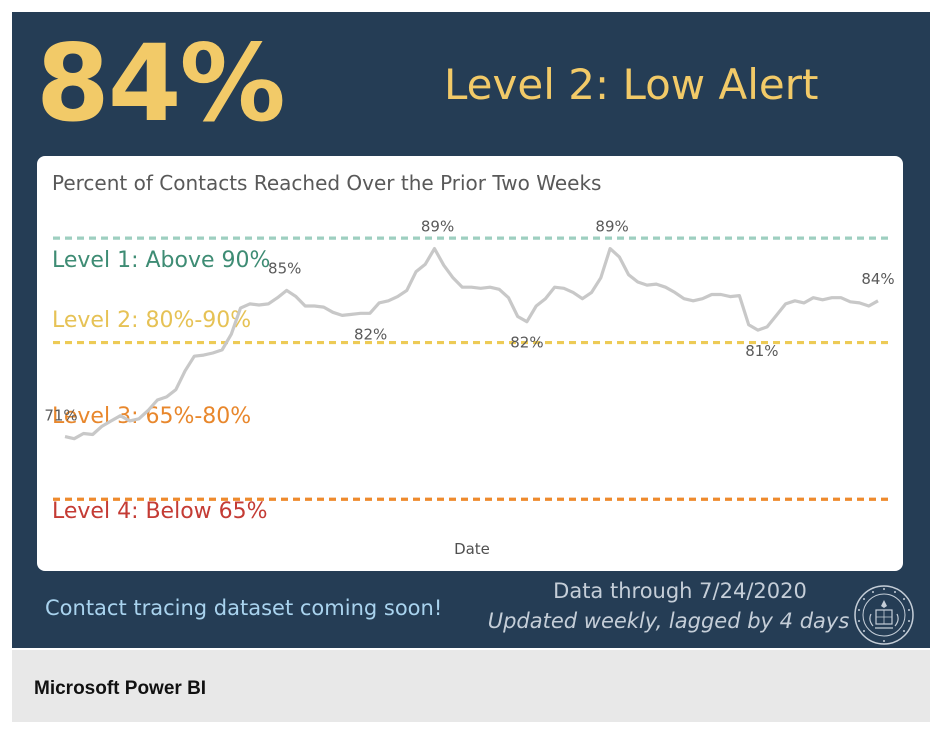 The width and height of the screenshot is (936, 730). What do you see at coordinates (631, 84) in the screenshot?
I see `alert-level-label: Level 2: Low Alert` at bounding box center [631, 84].